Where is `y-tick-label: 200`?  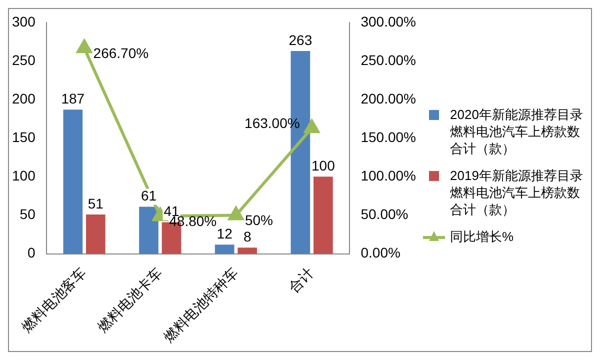
y-tick-label: 200 is located at coordinates (24, 98).